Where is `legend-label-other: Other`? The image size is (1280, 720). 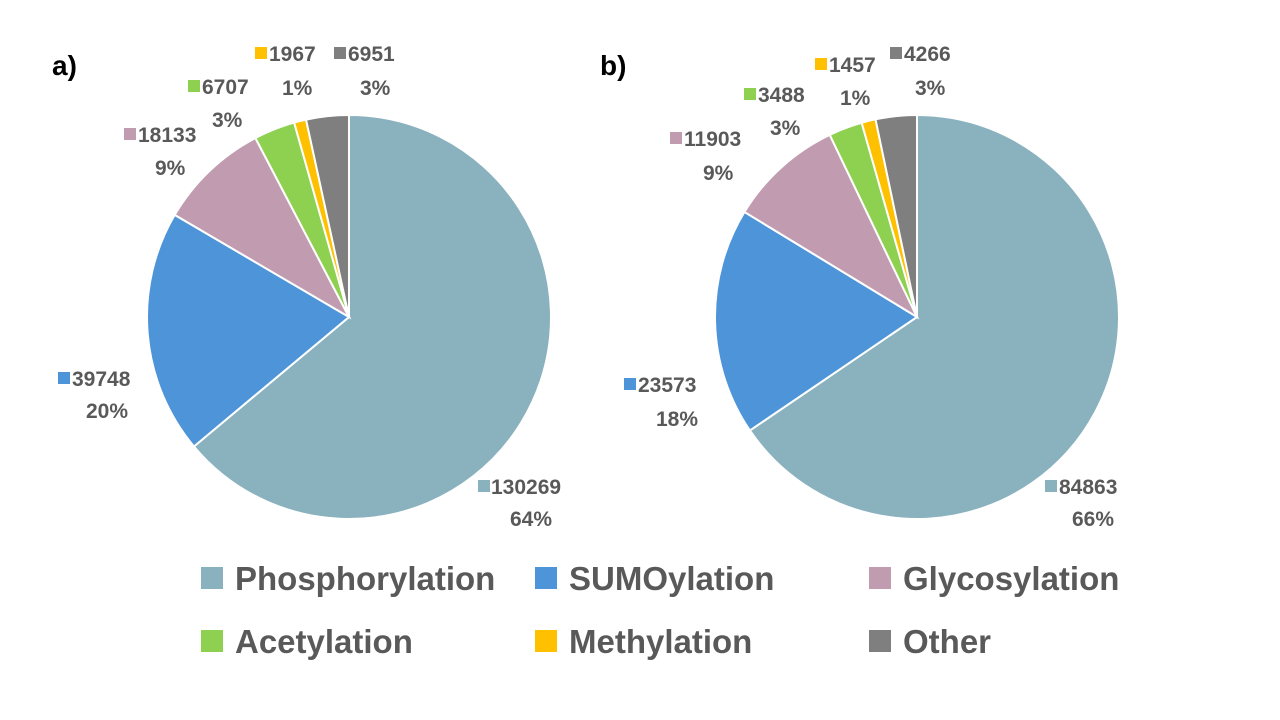 legend-label-other: Other is located at coordinates (947, 641).